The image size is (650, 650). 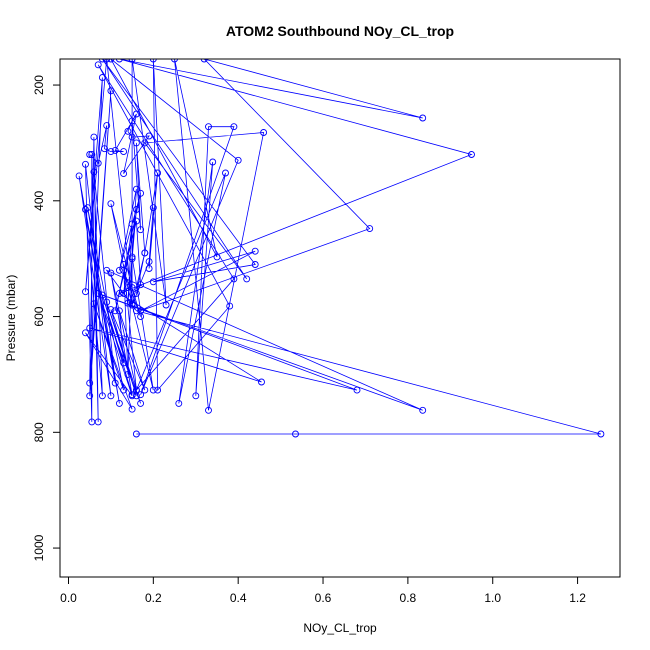 What do you see at coordinates (238, 598) in the screenshot?
I see `x-tick-label: 0.4` at bounding box center [238, 598].